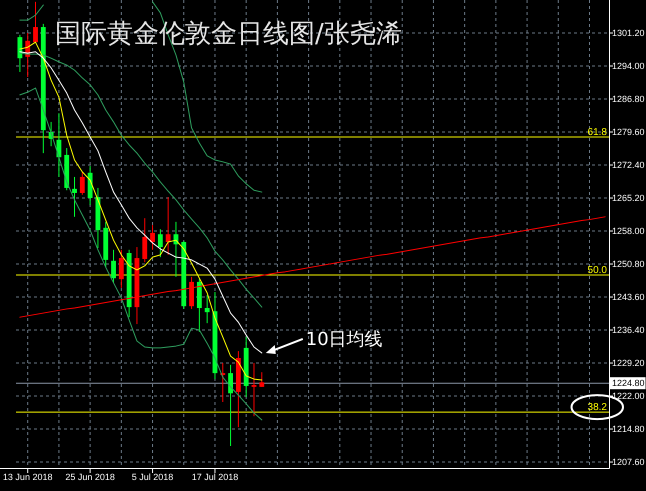 Image resolution: width=646 pixels, height=491 pixels. I want to click on x-tick-label: 17 Jul 2018, so click(215, 477).